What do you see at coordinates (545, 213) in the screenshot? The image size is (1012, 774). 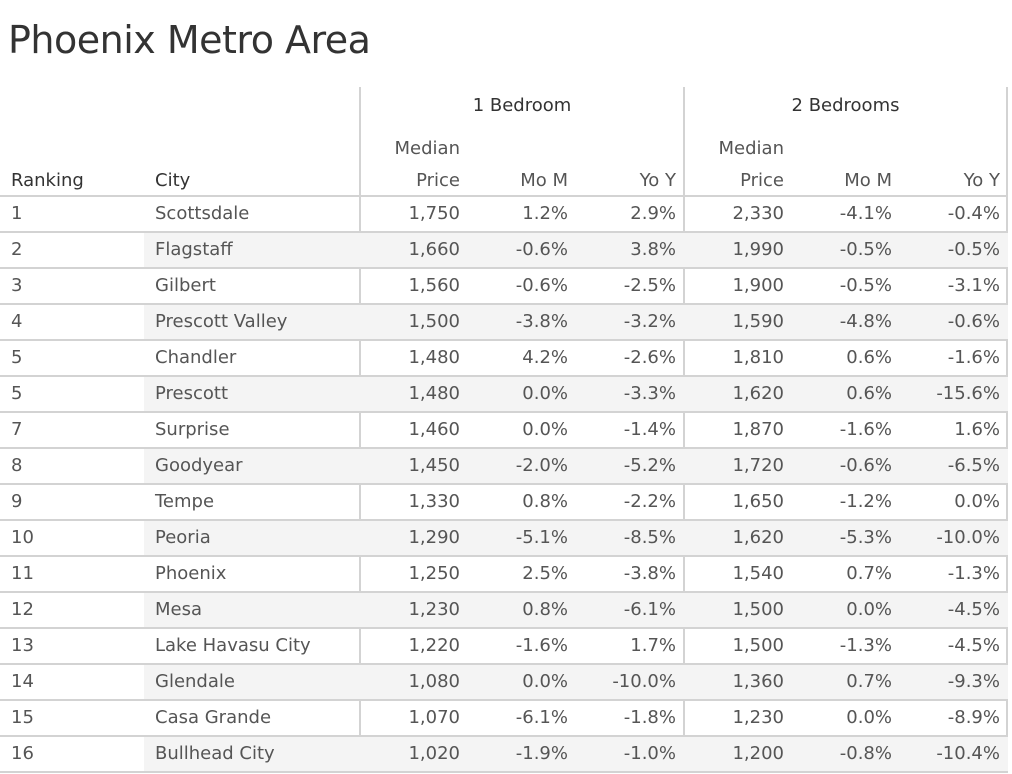 I see `cell-1br-mom: 1.2%` at bounding box center [545, 213].